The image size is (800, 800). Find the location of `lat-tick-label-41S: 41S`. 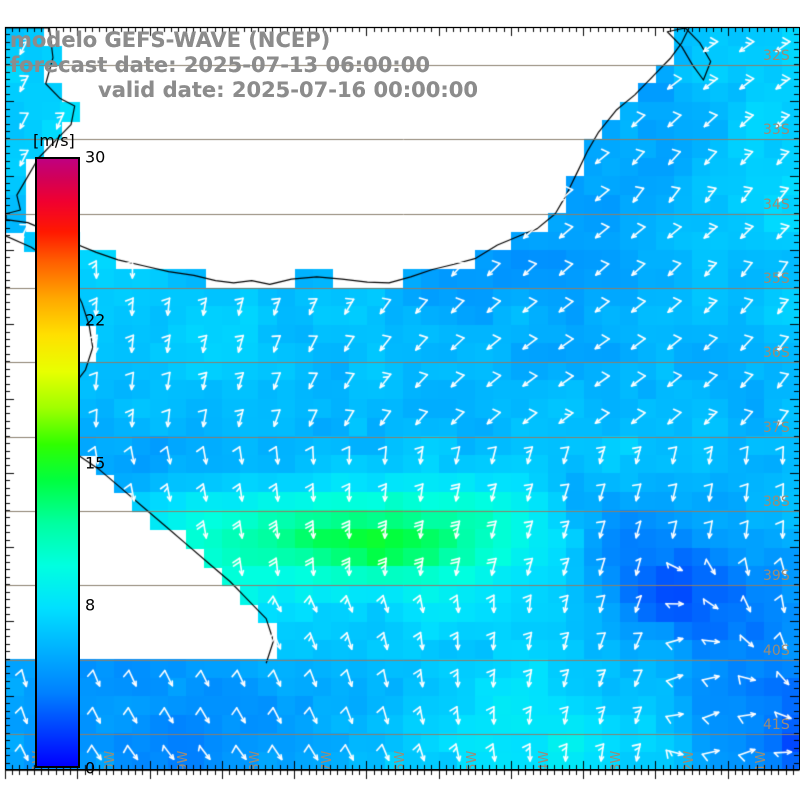

lat-tick-label-41S: 41S is located at coordinates (776, 724).